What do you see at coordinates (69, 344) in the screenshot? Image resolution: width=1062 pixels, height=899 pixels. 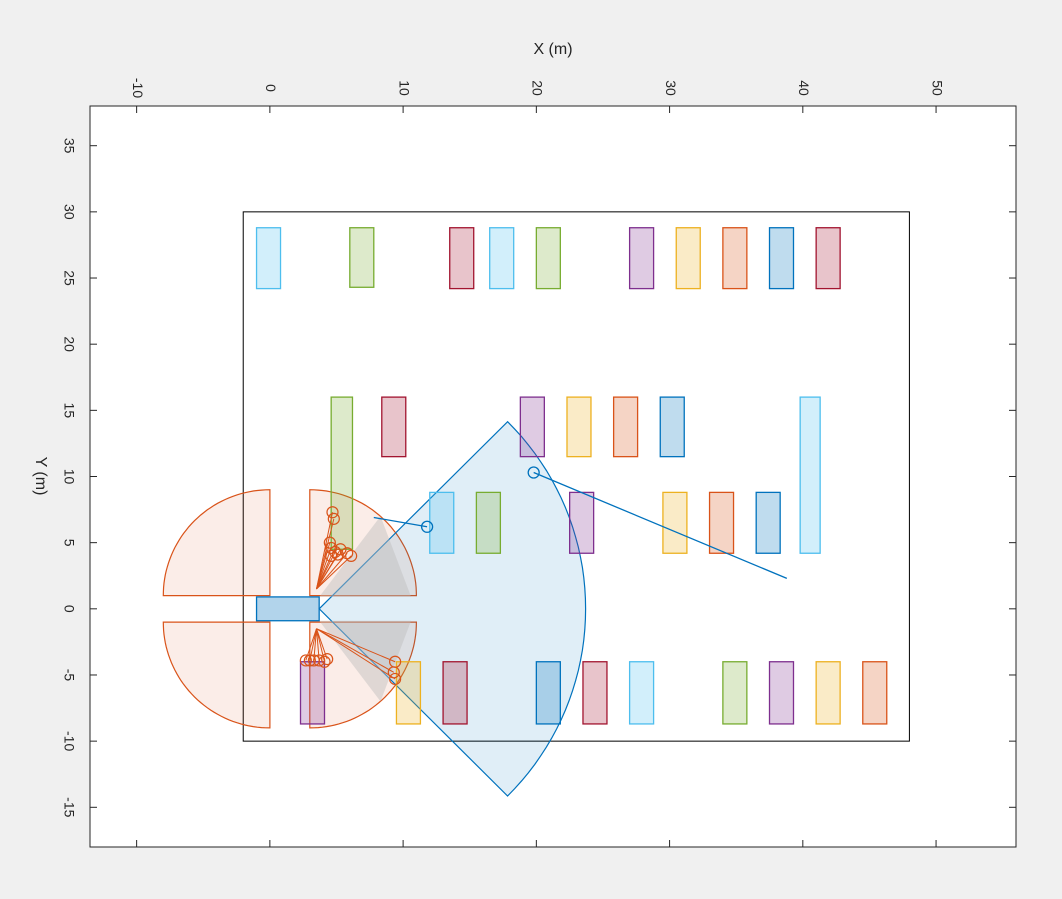 I see `y-tick-label-7: 20` at bounding box center [69, 344].